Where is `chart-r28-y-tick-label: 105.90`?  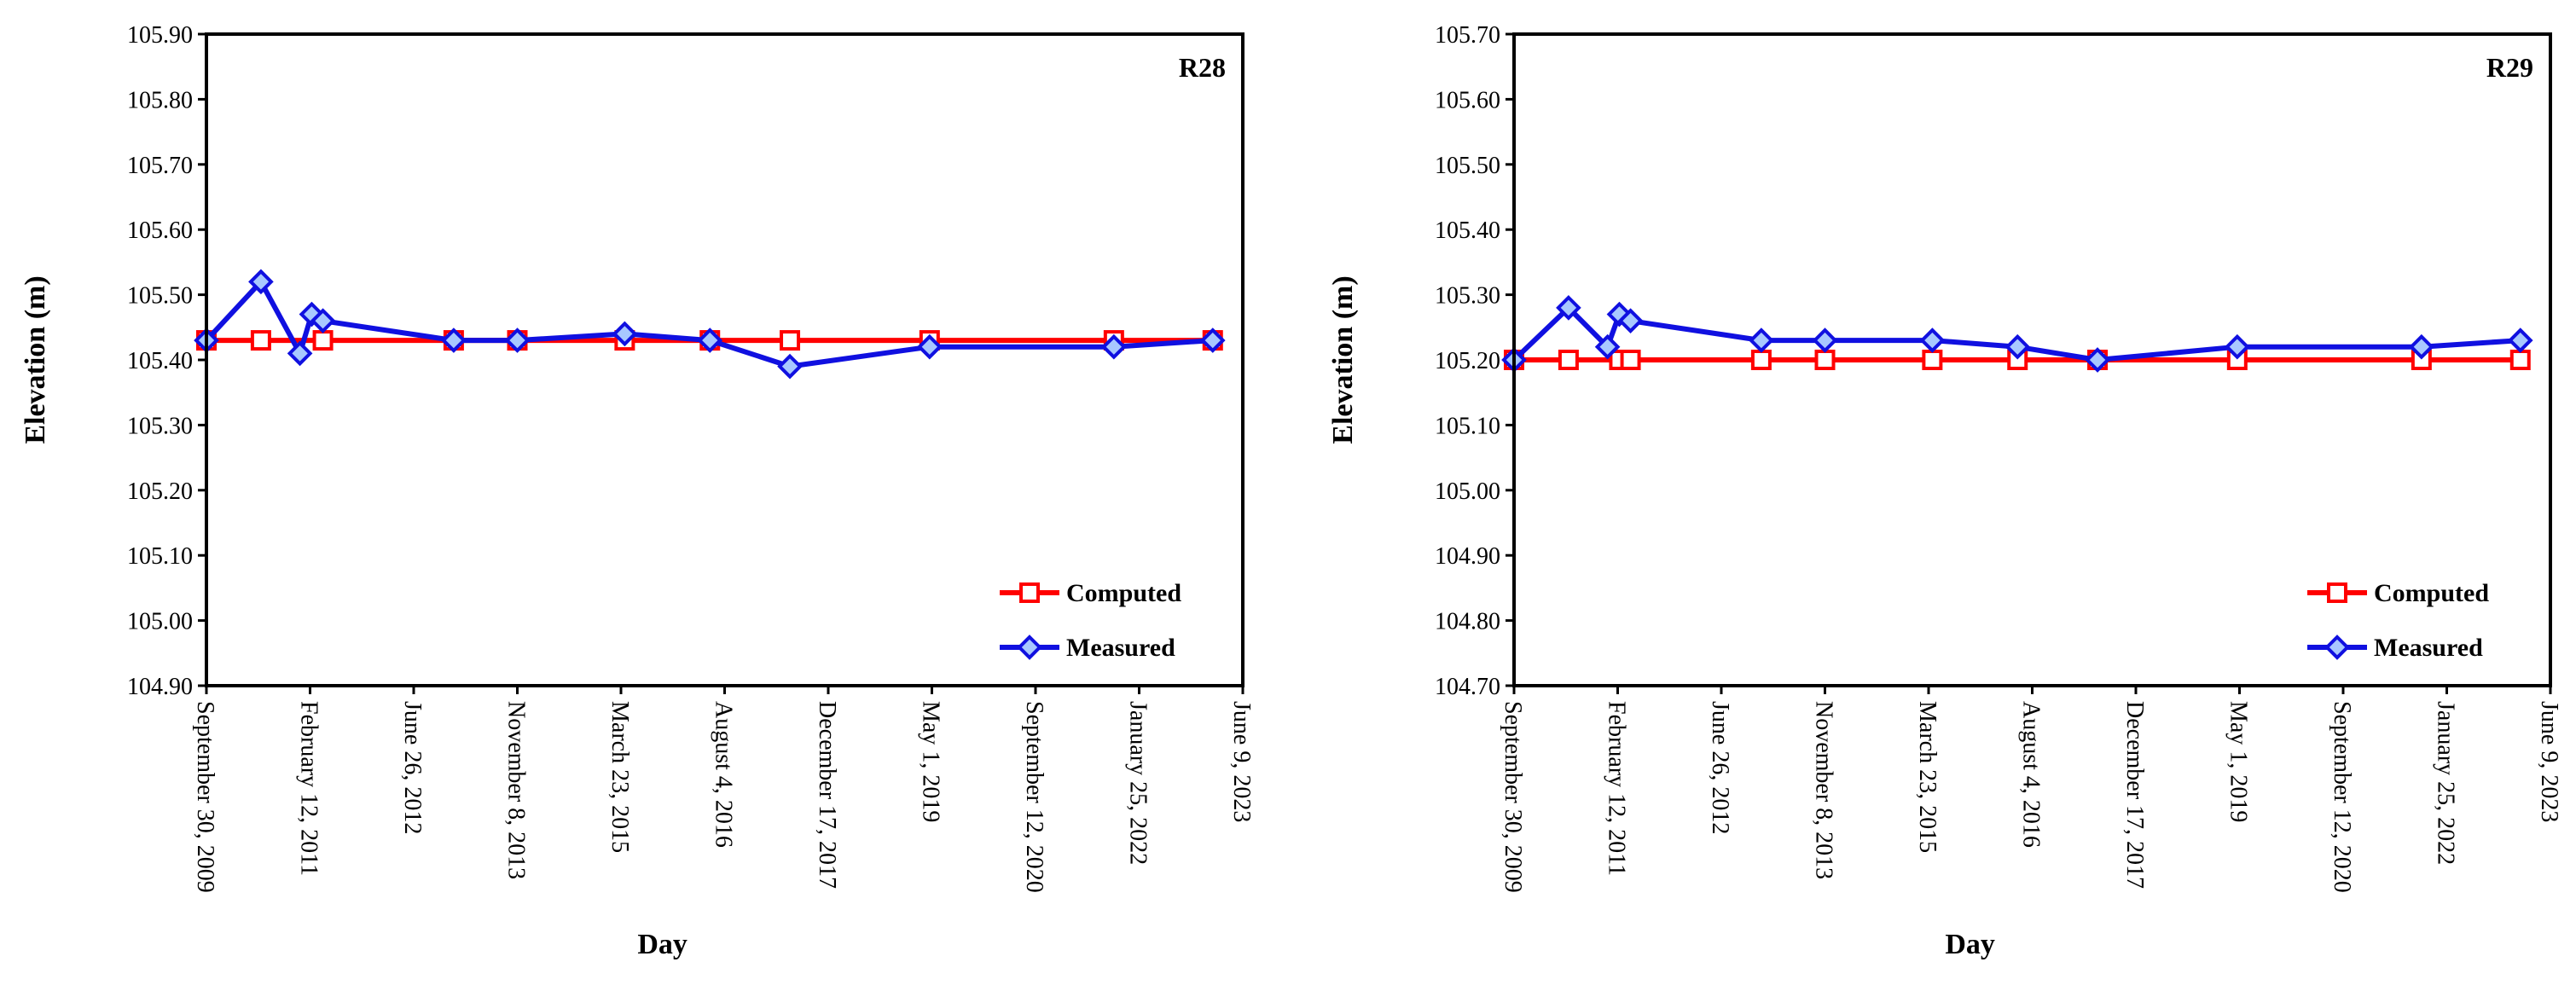
chart-r28-y-tick-label: 105.90 is located at coordinates (160, 35).